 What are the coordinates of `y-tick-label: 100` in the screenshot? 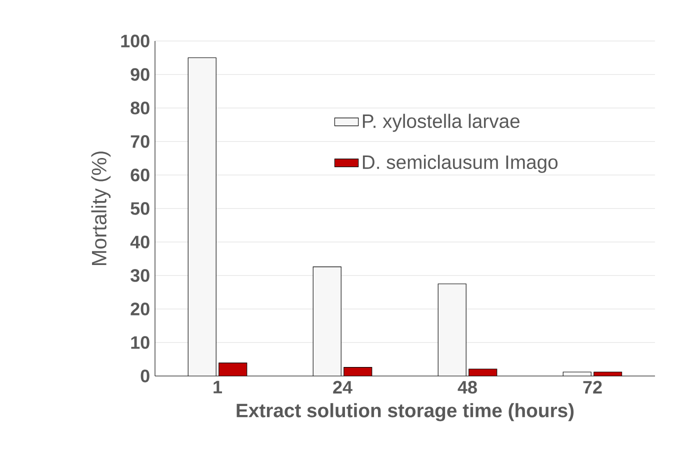 It's located at (135, 41).